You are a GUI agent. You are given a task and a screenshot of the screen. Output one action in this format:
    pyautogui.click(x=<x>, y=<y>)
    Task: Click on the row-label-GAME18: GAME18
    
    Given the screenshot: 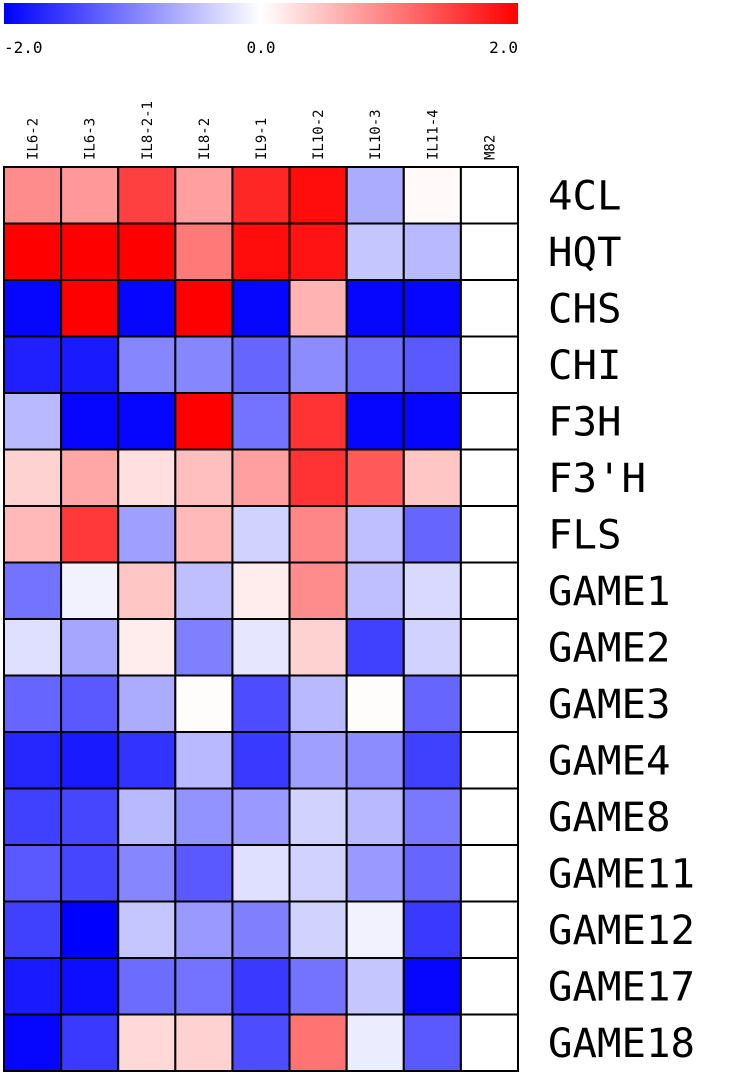 What is the action you would take?
    pyautogui.click(x=621, y=1044)
    